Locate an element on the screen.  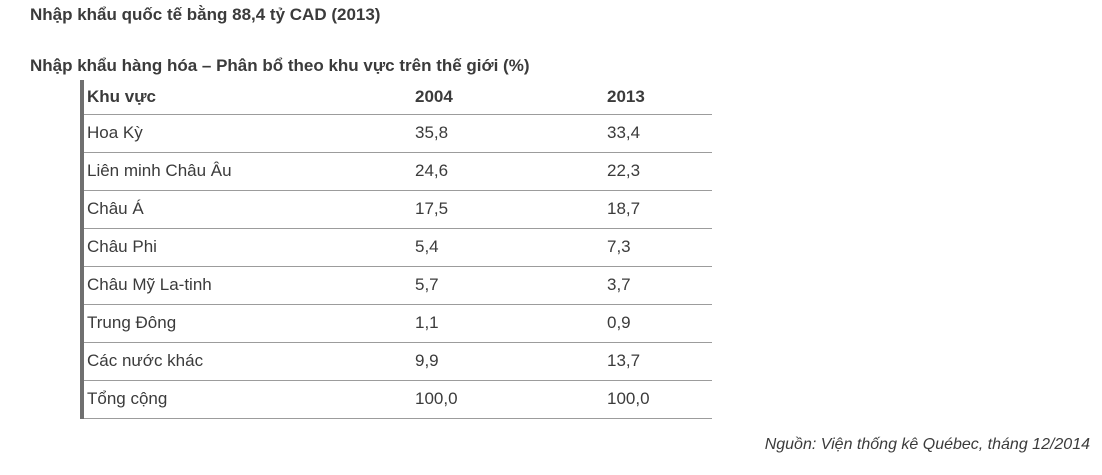
value-2013: 18,7 is located at coordinates (659, 209).